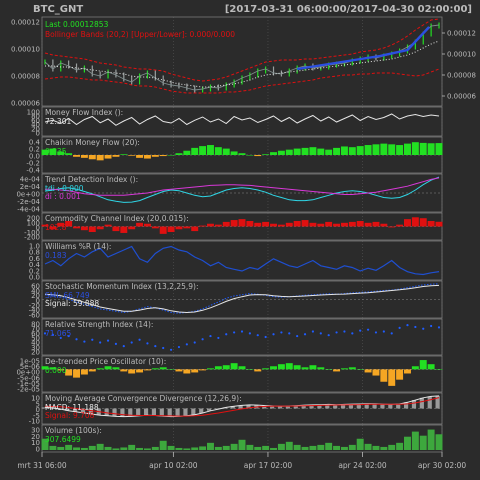 This screenshot has height=480, width=480. What do you see at coordinates (25, 77) in the screenshot?
I see `price-ytick-label: 0.00008` at bounding box center [25, 77].